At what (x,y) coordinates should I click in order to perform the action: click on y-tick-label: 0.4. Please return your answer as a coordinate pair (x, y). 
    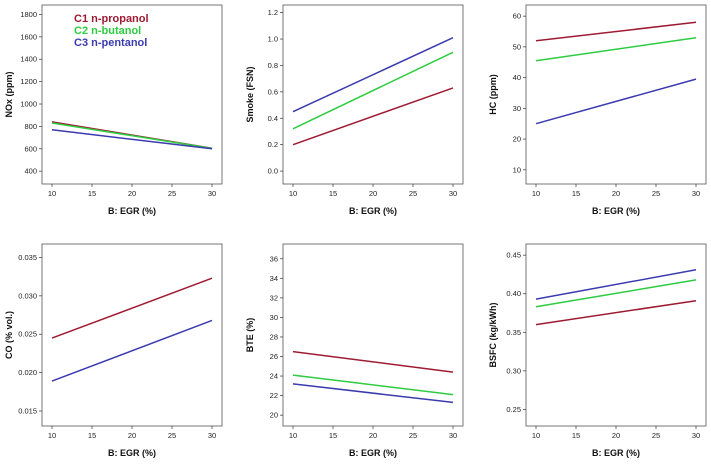
    Looking at the image, I should click on (273, 118).